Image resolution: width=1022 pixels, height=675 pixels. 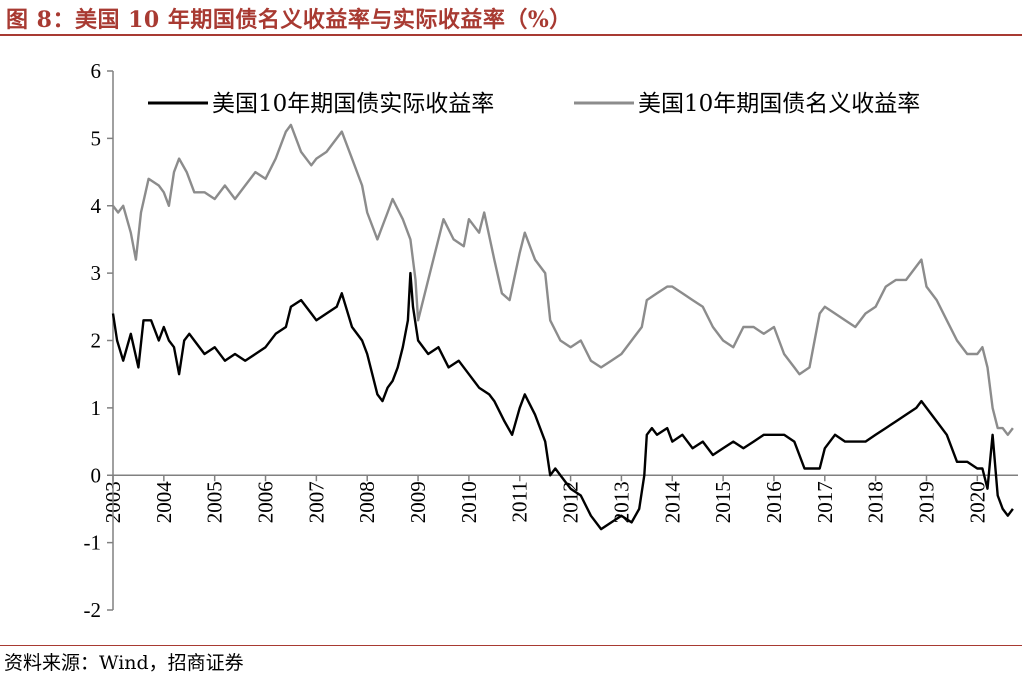 What do you see at coordinates (520, 501) in the screenshot?
I see `x-tick-label: 2011` at bounding box center [520, 501].